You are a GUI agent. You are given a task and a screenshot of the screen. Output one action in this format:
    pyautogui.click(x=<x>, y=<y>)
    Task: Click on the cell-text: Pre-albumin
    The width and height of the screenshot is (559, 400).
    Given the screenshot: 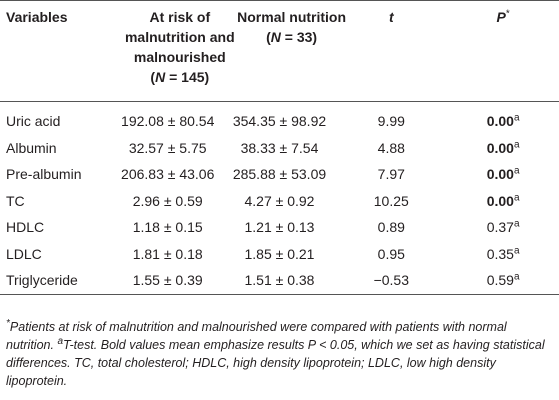 What is the action you would take?
    pyautogui.click(x=44, y=174)
    